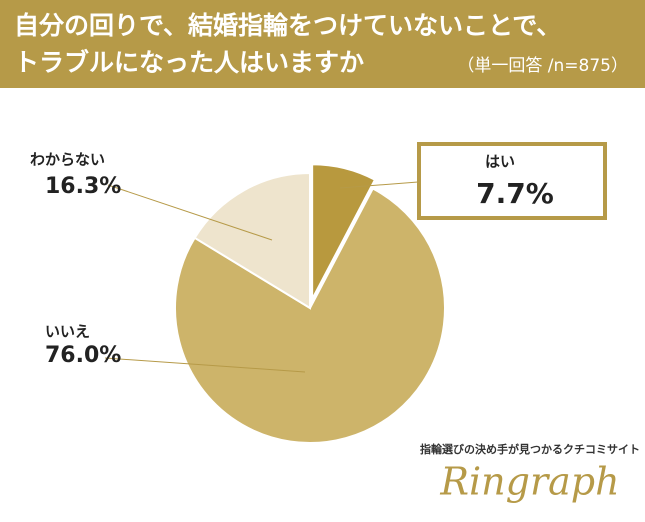 The width and height of the screenshot is (645, 522). What do you see at coordinates (83, 355) in the screenshot?
I see `value-label: 76.0%` at bounding box center [83, 355].